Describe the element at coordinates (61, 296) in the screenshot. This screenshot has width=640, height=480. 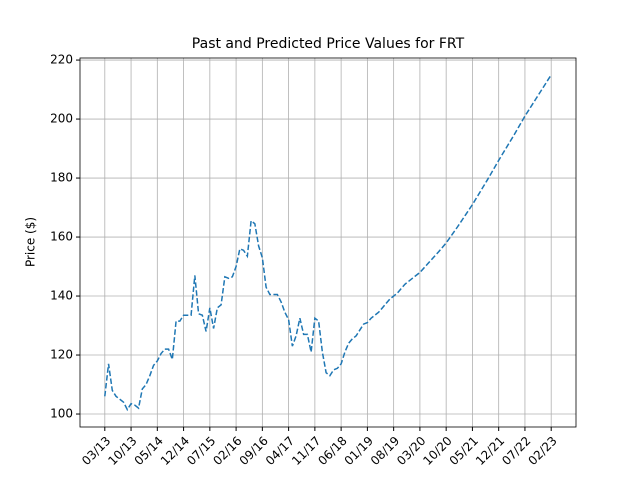
I see `y-tick-label: 140` at that location.